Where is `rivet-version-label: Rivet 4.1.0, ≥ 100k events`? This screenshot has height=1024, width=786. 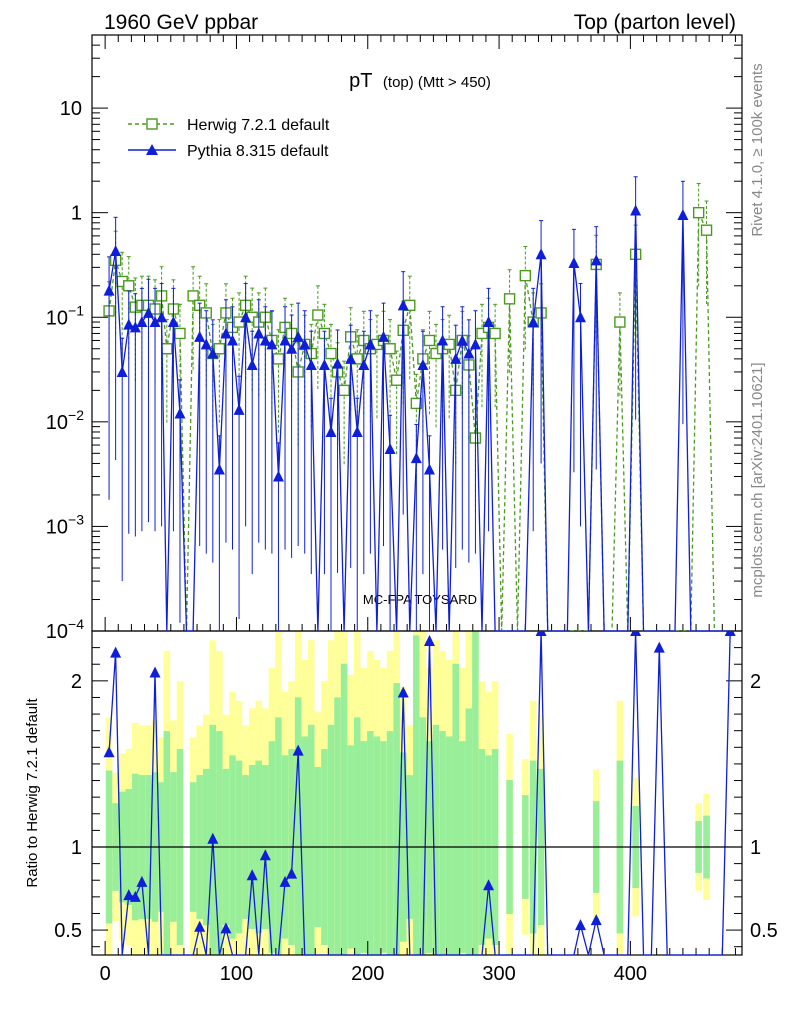 rivet-version-label: Rivet 4.1.0, ≥ 100k events is located at coordinates (757, 149).